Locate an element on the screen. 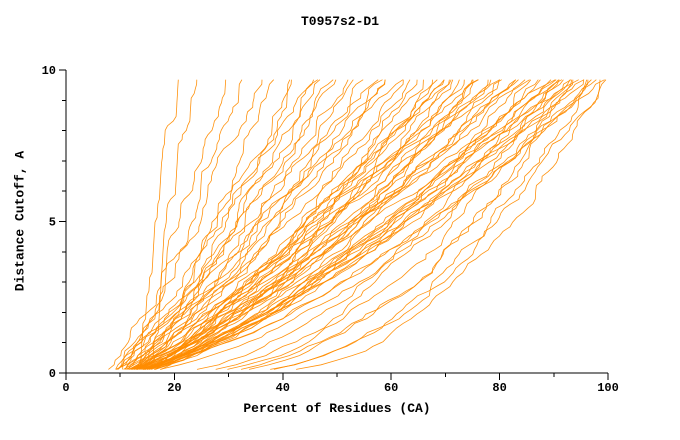 The height and width of the screenshot is (440, 680). x-tick-label: 80 is located at coordinates (499, 388).